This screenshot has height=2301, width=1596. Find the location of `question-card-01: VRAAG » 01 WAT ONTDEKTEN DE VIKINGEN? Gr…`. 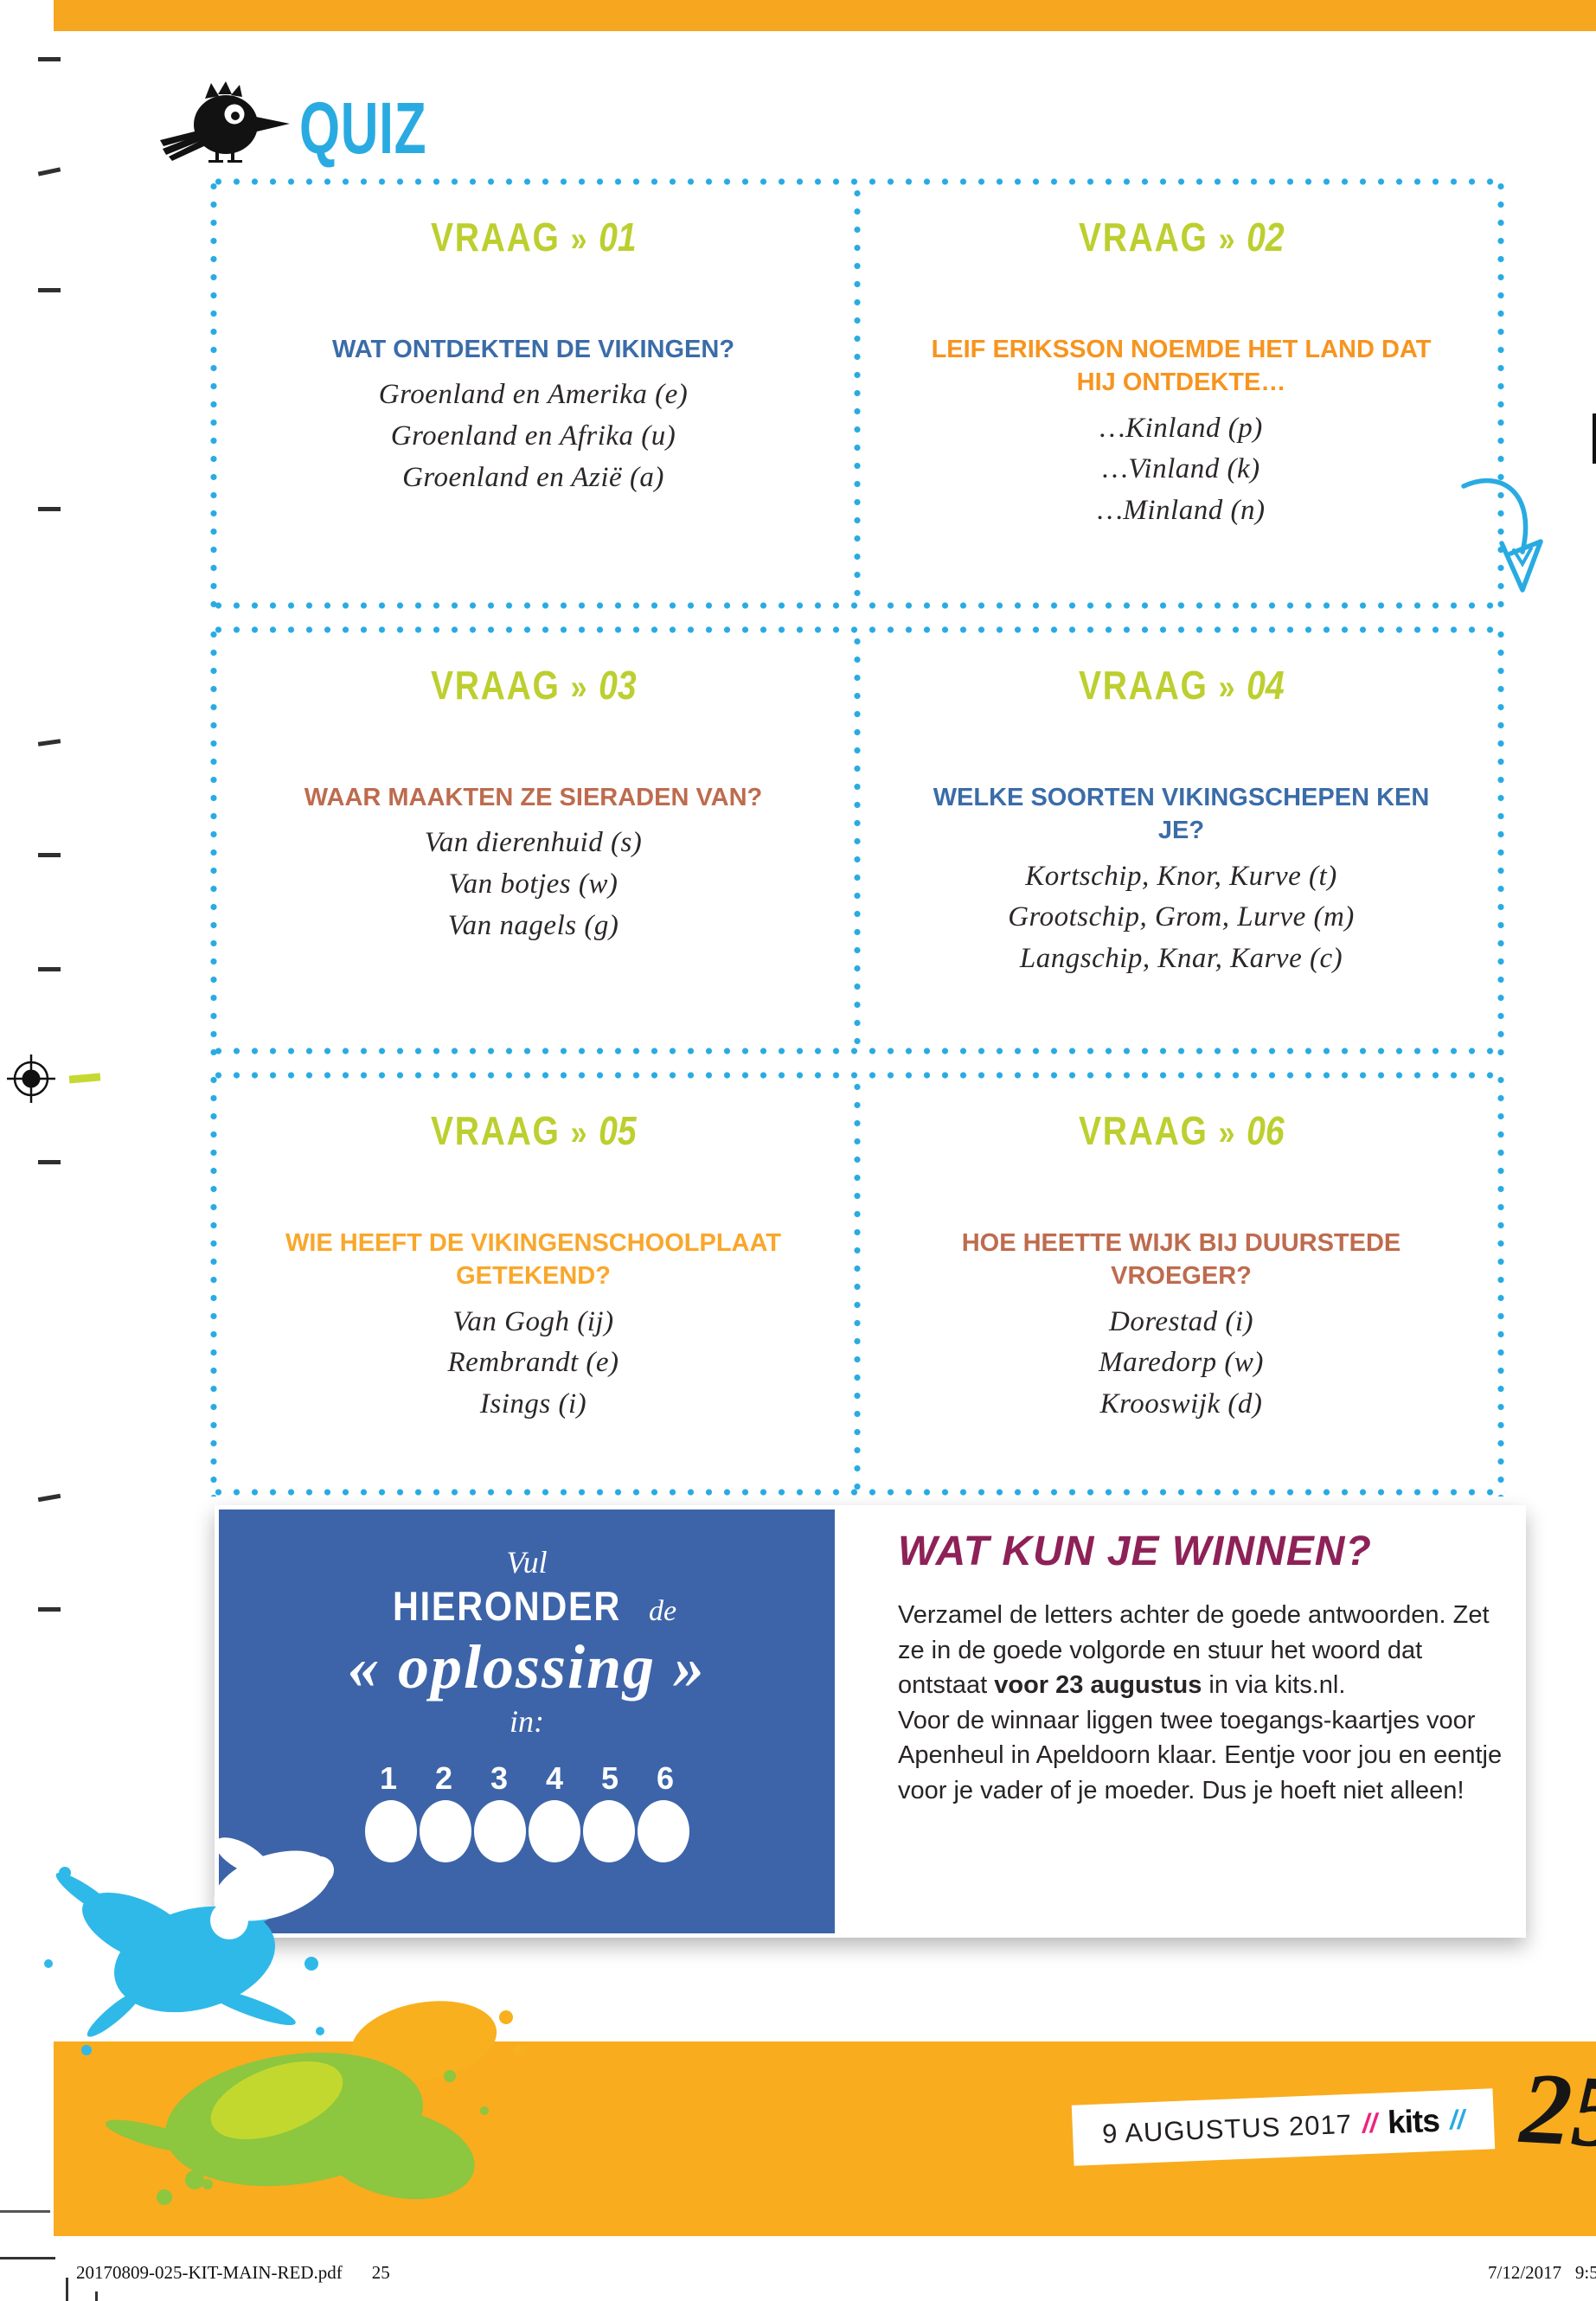

question-card-01: VRAAG » 01 WAT ONTDEKTEN DE VIKINGEN? Gr… is located at coordinates (533, 394).